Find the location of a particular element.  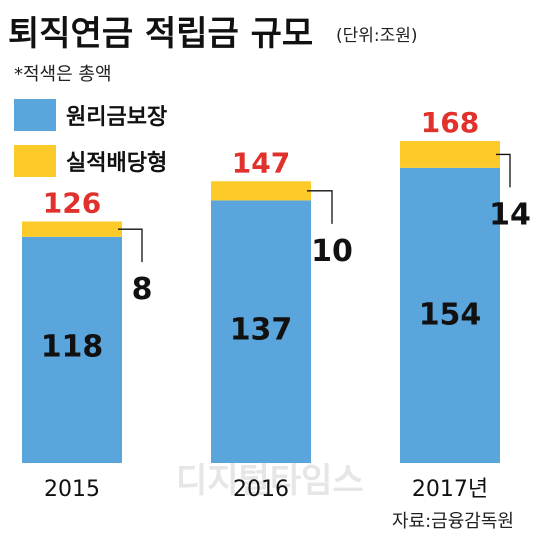

legend-swatch-performance is located at coordinates (35, 161).